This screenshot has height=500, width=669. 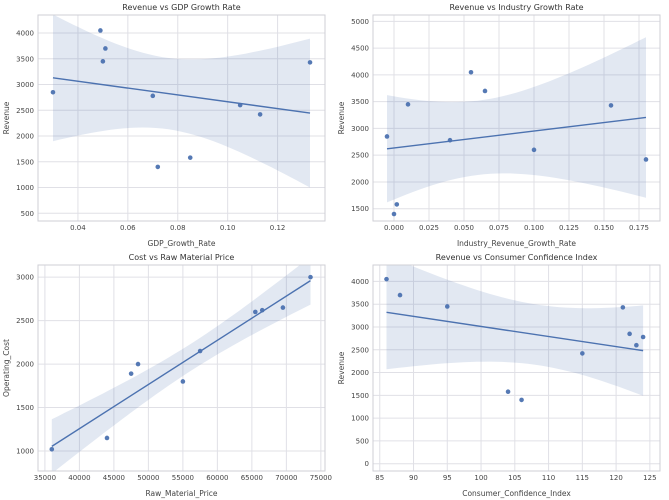 What do you see at coordinates (182, 243) in the screenshot?
I see `x-axis-label: GDP_Growth_Rate` at bounding box center [182, 243].